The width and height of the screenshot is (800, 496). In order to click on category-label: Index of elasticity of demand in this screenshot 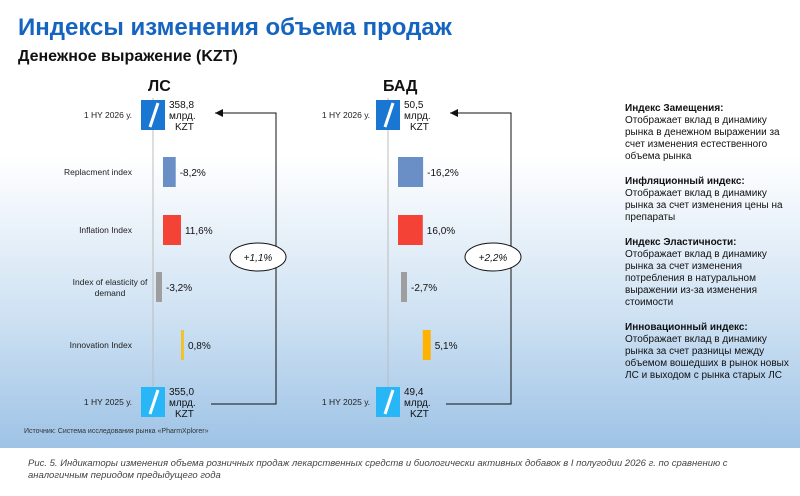, I will do `click(110, 287)`.